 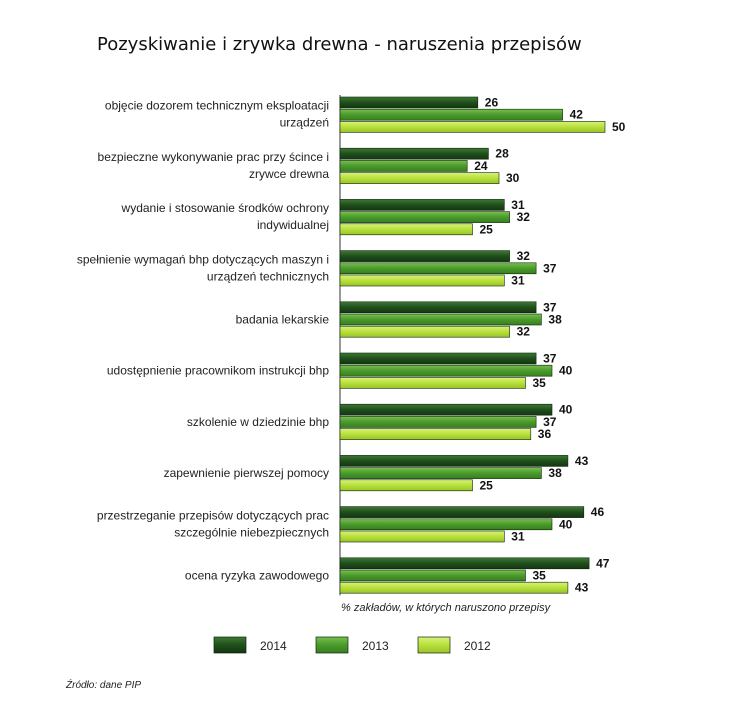 I want to click on legend-swatch-2012, so click(x=434, y=645).